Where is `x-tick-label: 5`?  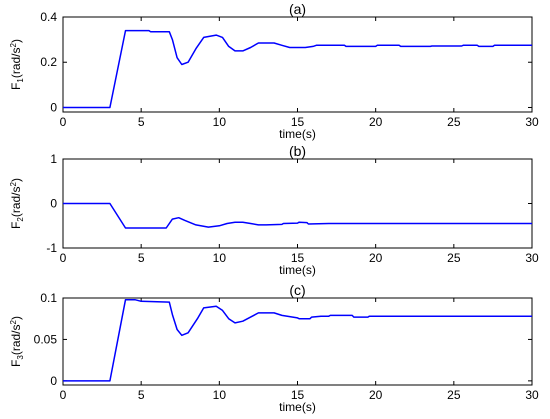
x-tick-label: 5 is located at coordinates (141, 395).